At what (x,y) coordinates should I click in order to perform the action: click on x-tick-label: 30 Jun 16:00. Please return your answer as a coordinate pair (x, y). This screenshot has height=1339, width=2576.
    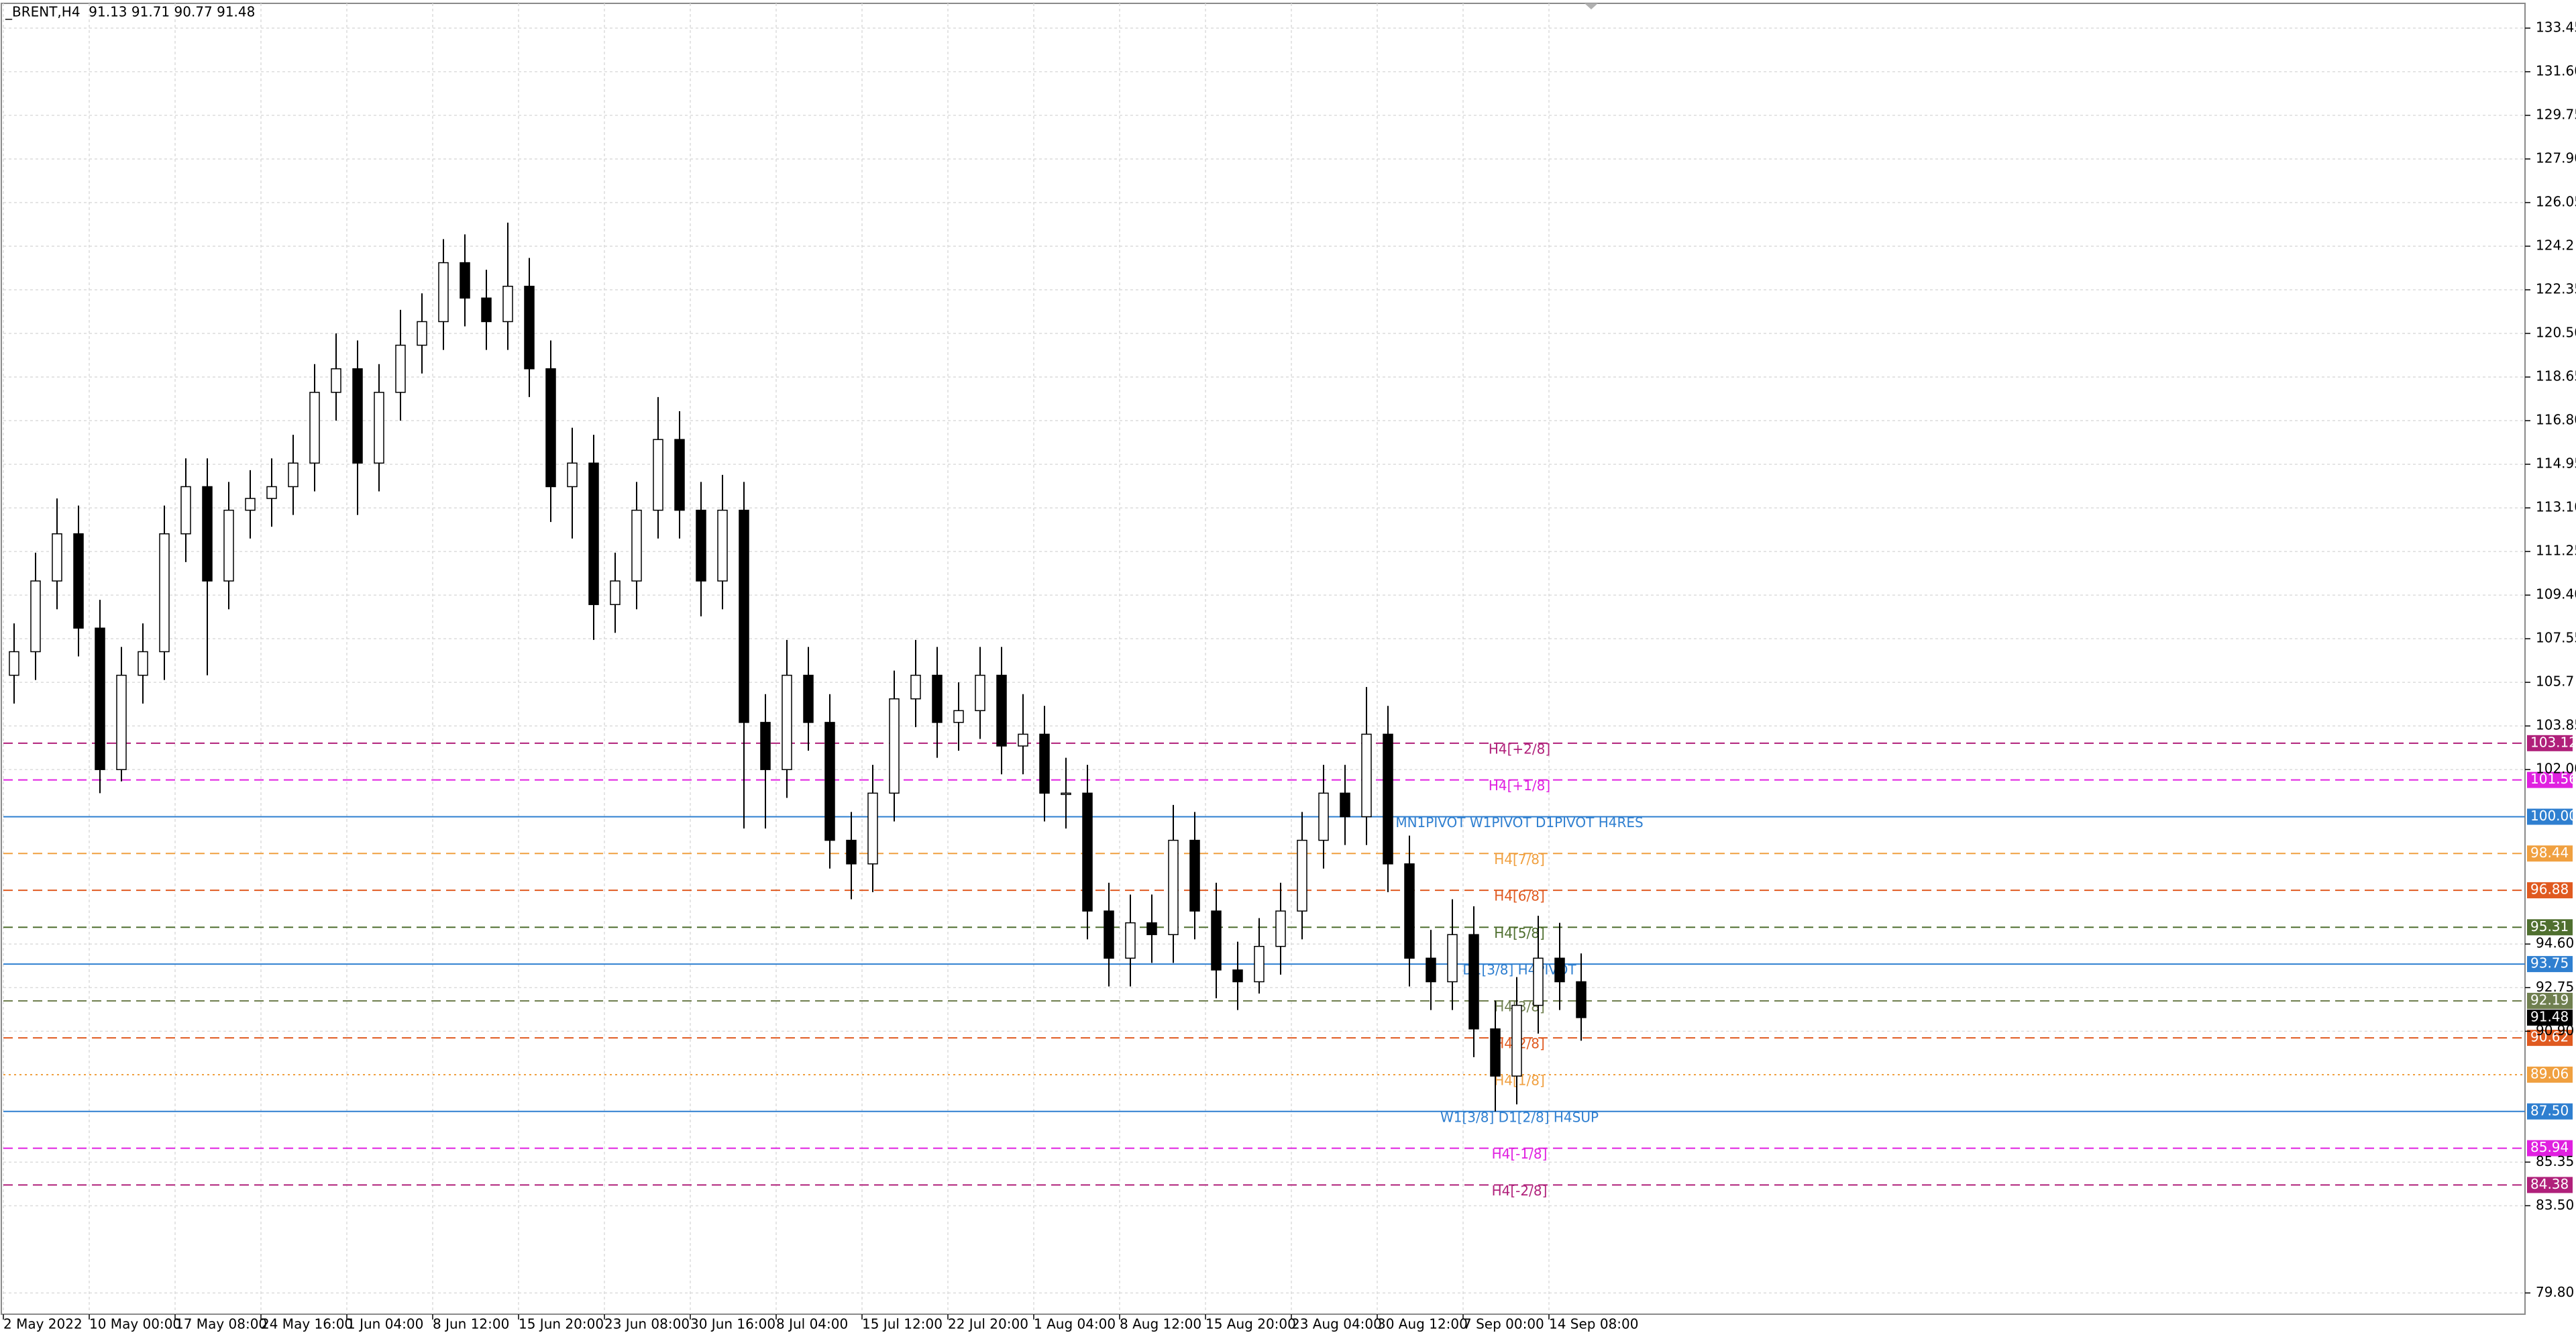
    Looking at the image, I should click on (732, 1324).